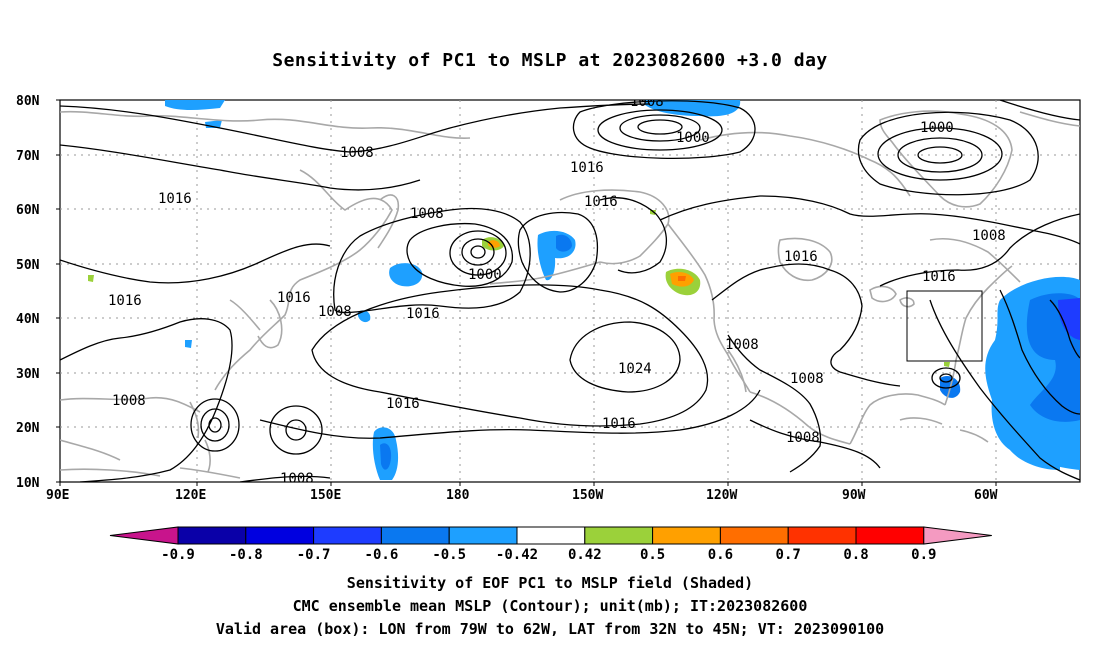 The width and height of the screenshot is (1100, 650). I want to click on lat-label: 70N, so click(28, 156).